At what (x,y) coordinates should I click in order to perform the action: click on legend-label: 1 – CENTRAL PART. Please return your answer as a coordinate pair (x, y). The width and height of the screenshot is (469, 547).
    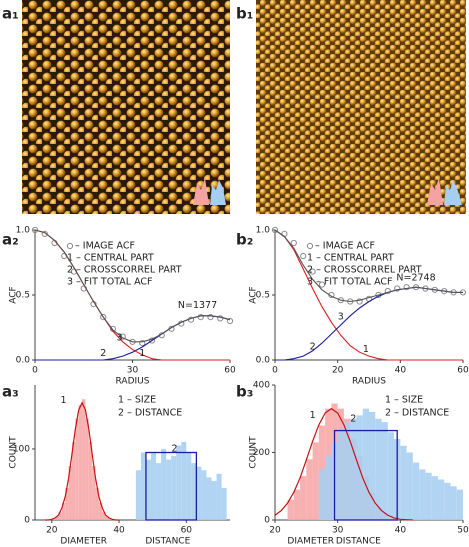
    Looking at the image, I should click on (350, 258).